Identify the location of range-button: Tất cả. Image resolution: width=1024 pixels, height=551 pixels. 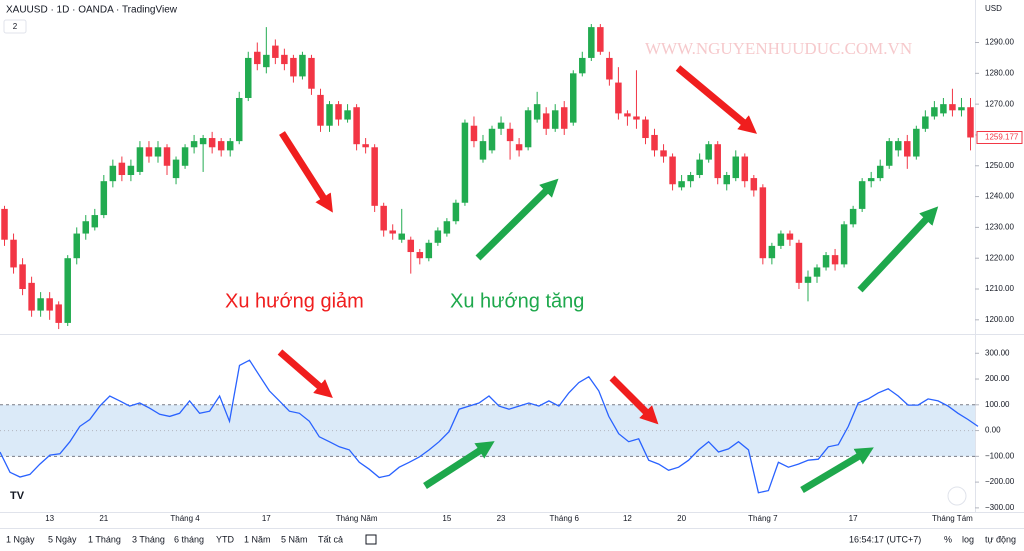
(330, 539).